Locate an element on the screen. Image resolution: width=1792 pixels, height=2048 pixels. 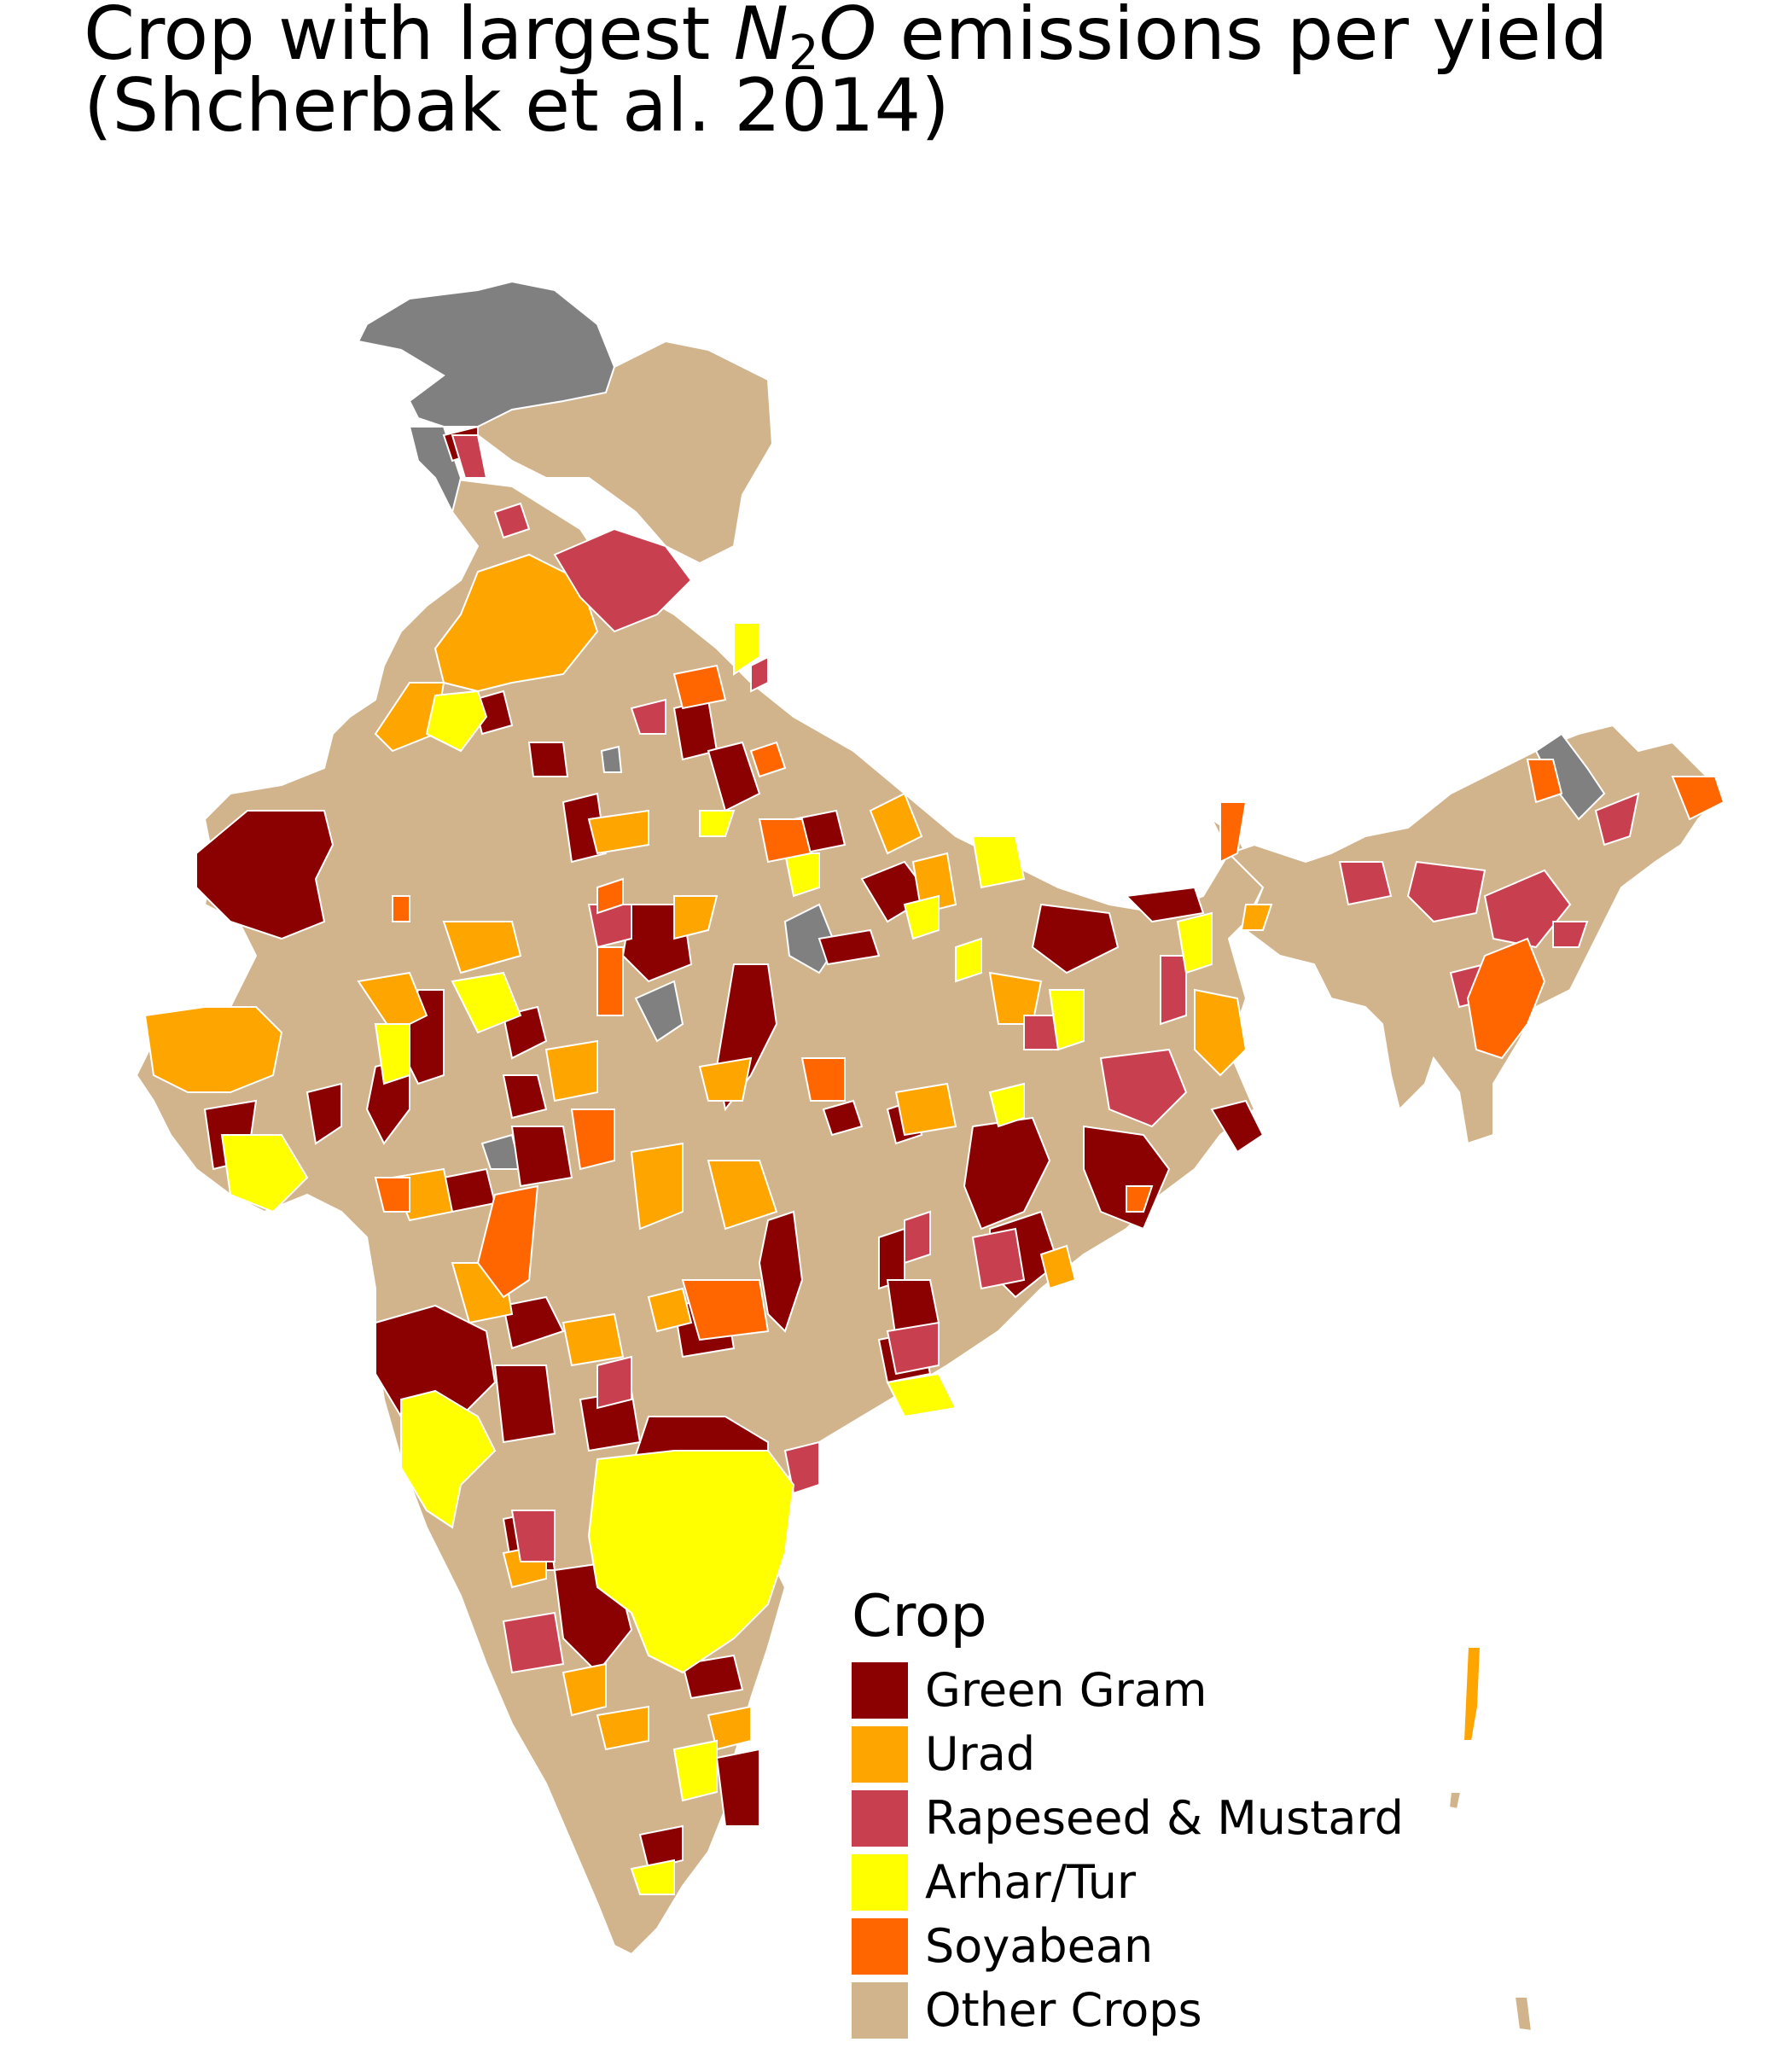
legend-item-soyabean: Soyabean is located at coordinates (1128, 1946).